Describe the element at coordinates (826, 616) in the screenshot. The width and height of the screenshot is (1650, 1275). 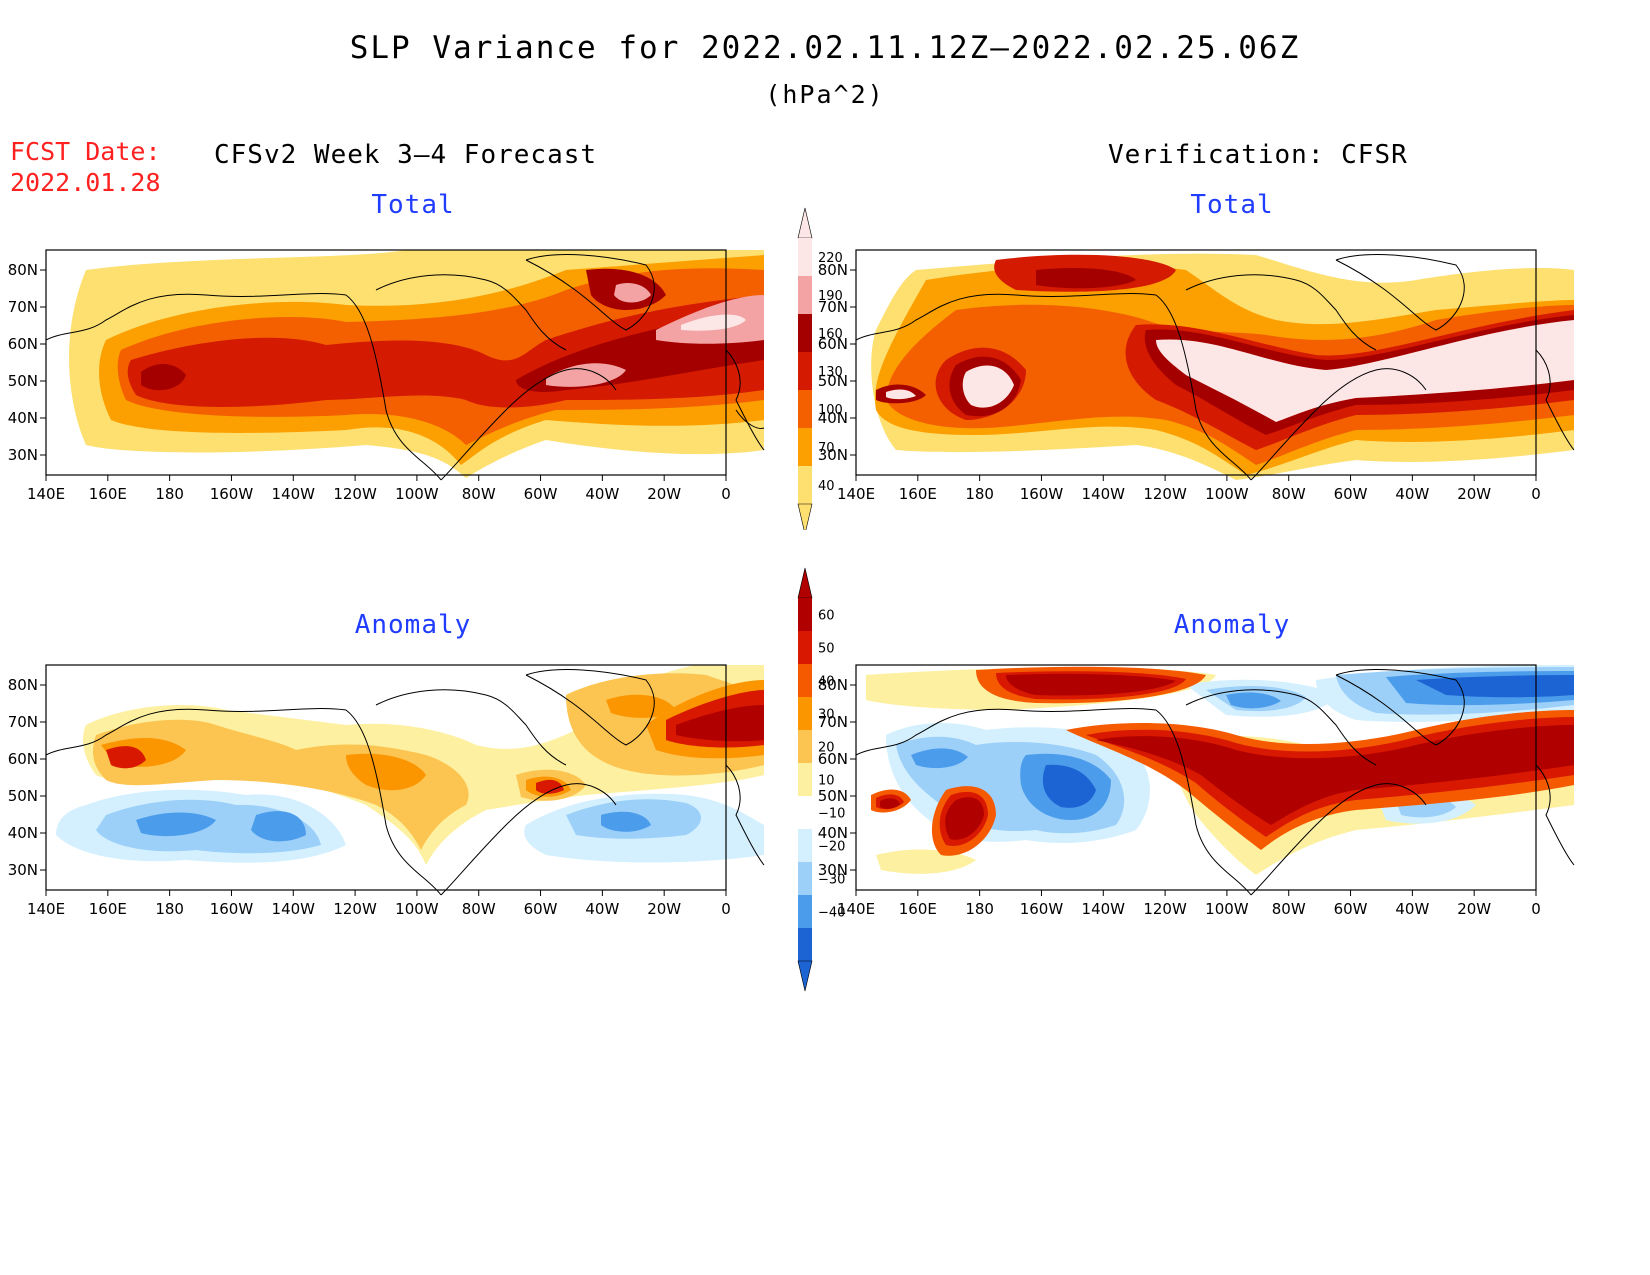
I see `colorbar-label: 60` at that location.